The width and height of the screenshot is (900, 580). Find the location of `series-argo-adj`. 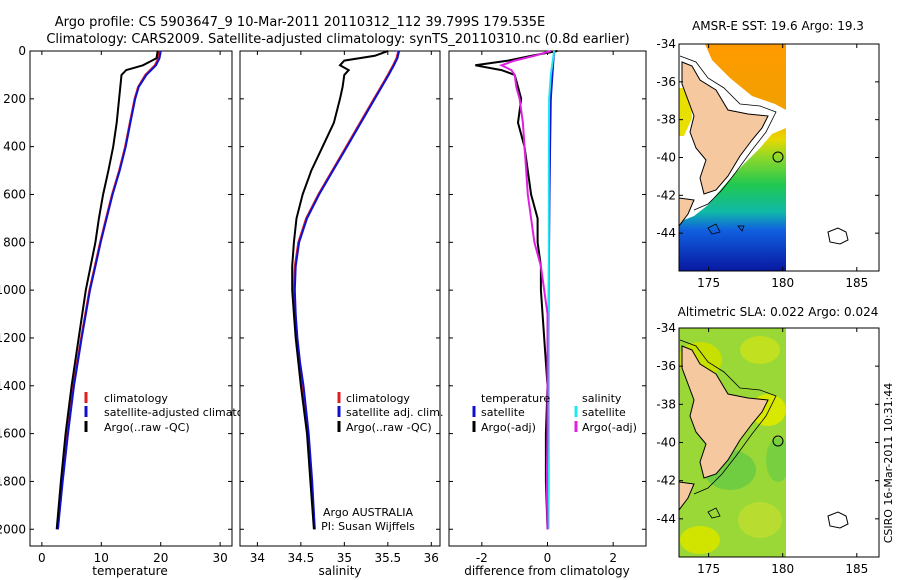

series-argo-adj is located at coordinates (516, 290).